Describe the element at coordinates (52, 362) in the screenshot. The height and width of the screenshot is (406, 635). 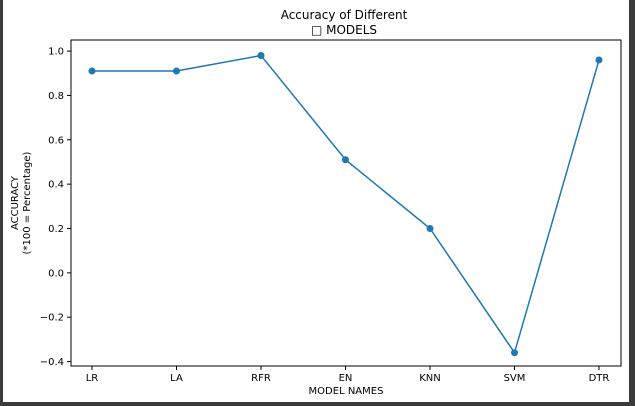
I see `y-tick-label: −0.4` at that location.